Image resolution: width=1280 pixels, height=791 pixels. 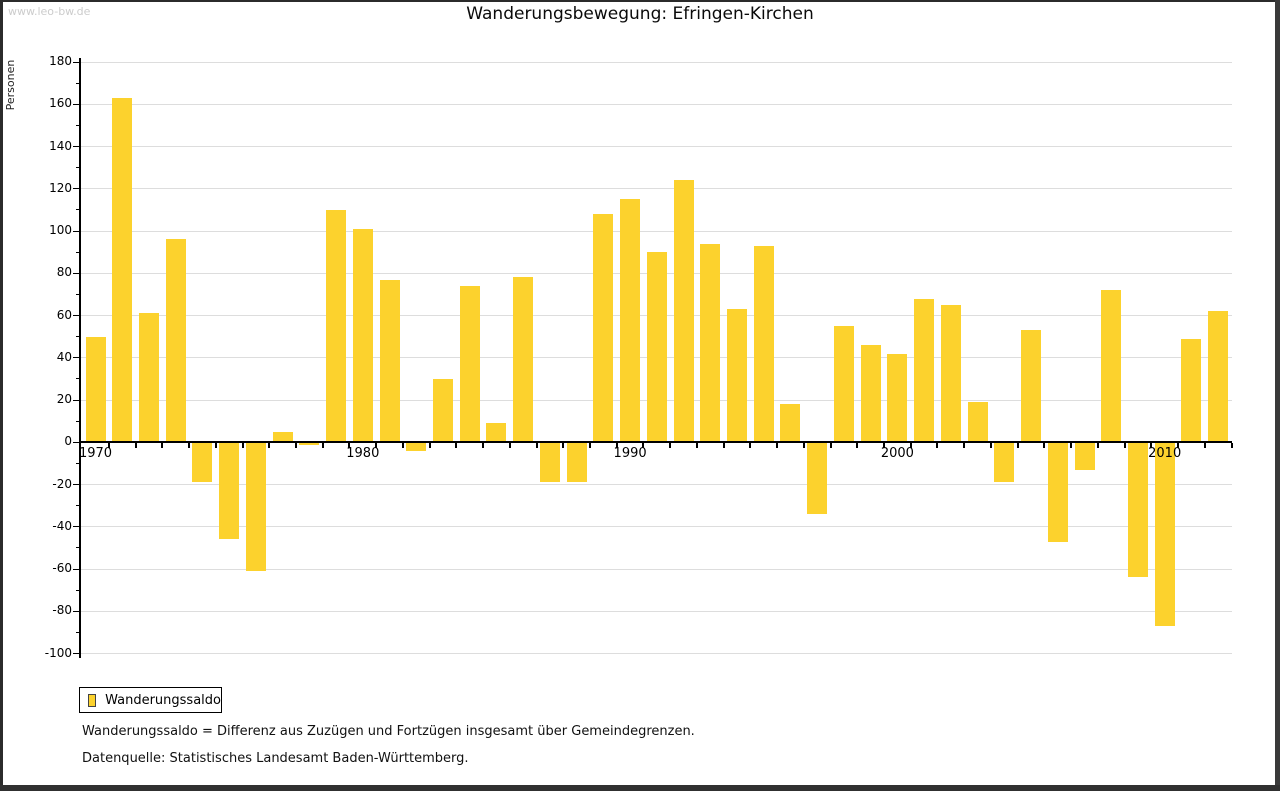 I want to click on x-axis-tick-label: 1990, so click(x=630, y=454).